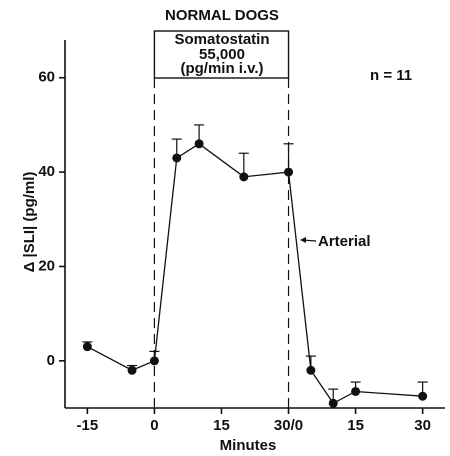 Image resolution: width=450 pixels, height=456 pixels. What do you see at coordinates (303, 240) in the screenshot?
I see `arrow-head` at bounding box center [303, 240].